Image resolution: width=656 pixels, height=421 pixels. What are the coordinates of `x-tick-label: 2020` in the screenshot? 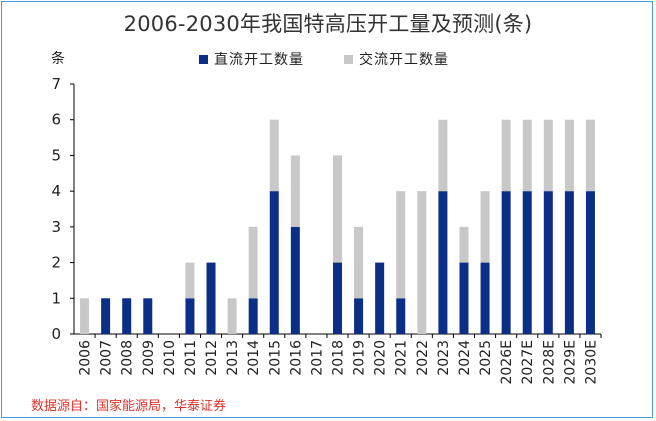 It's located at (381, 358).